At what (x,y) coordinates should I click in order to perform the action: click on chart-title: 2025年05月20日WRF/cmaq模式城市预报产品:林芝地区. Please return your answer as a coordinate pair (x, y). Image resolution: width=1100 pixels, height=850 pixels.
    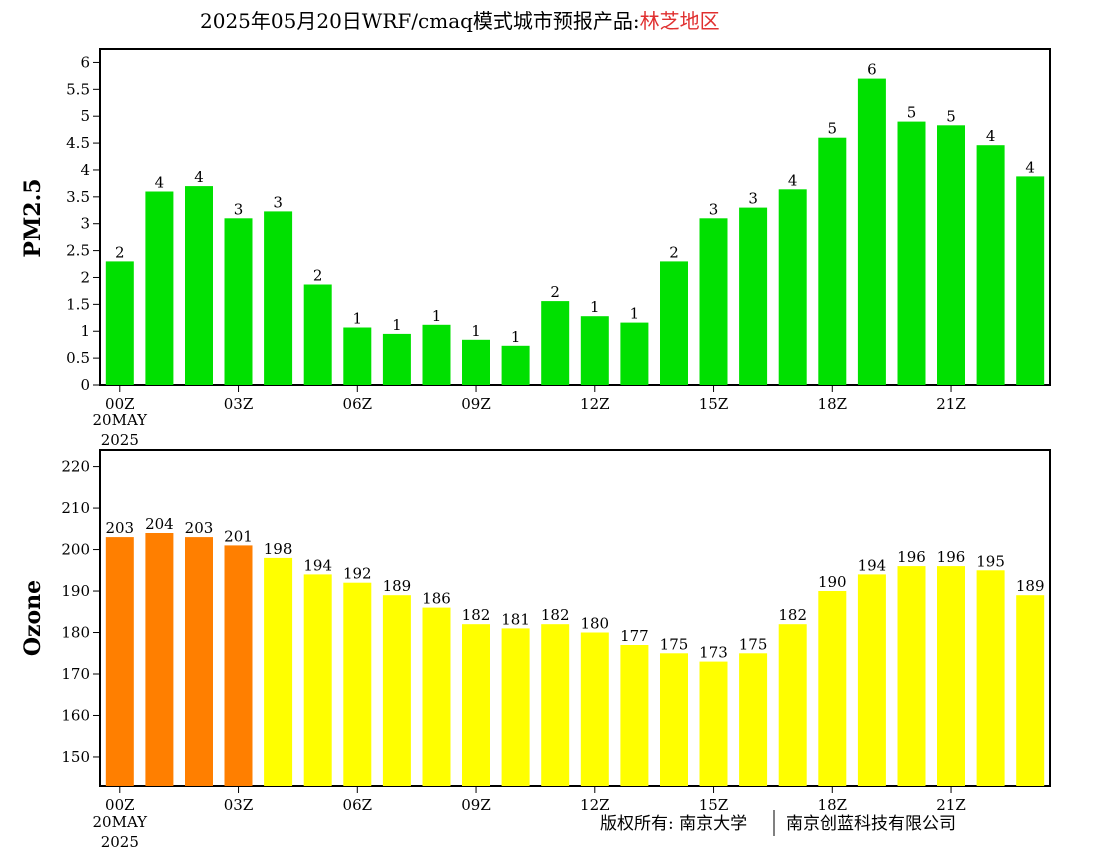
    Looking at the image, I should click on (460, 21).